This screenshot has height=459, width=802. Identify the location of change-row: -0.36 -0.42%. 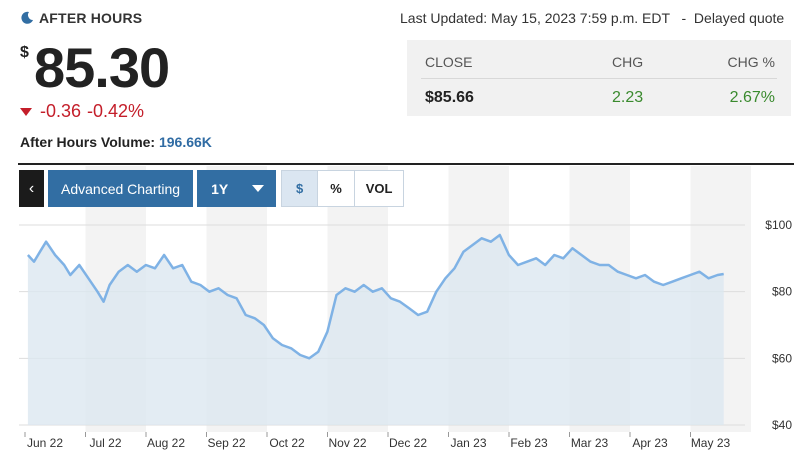
(82, 111).